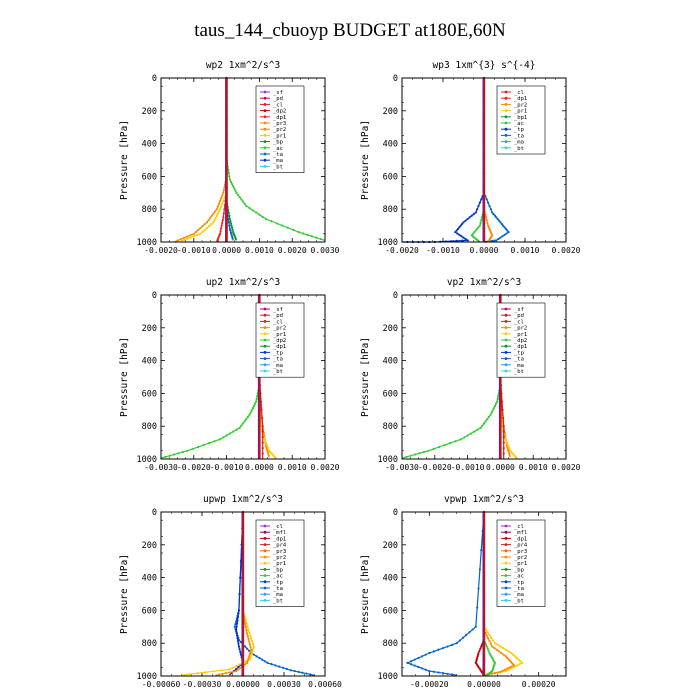  What do you see at coordinates (519, 124) in the screenshot?
I see `legend-label: _ac` at bounding box center [519, 124].